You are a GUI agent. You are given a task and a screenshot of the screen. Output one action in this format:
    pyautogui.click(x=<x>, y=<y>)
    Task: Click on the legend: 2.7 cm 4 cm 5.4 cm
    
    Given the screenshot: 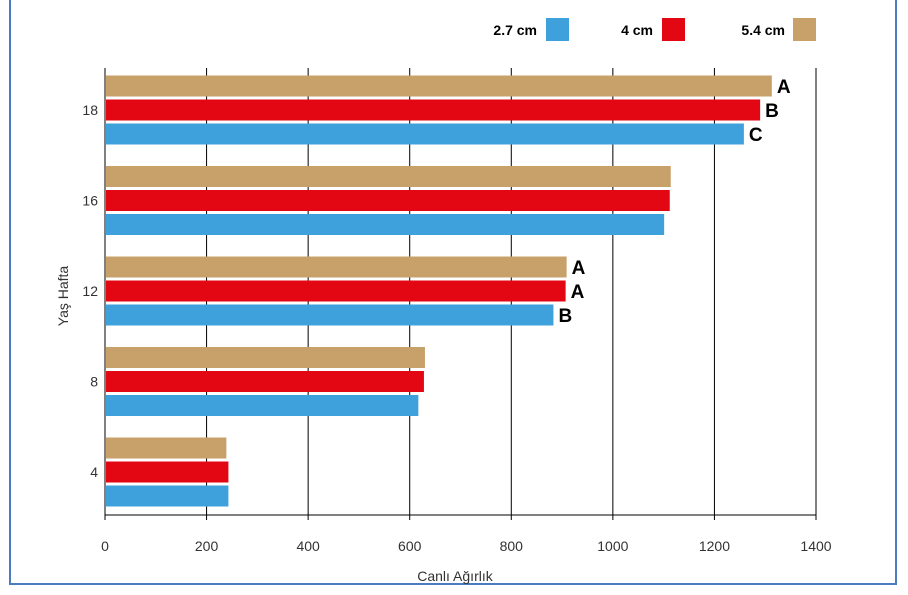 What is the action you would take?
    pyautogui.click(x=654, y=29)
    